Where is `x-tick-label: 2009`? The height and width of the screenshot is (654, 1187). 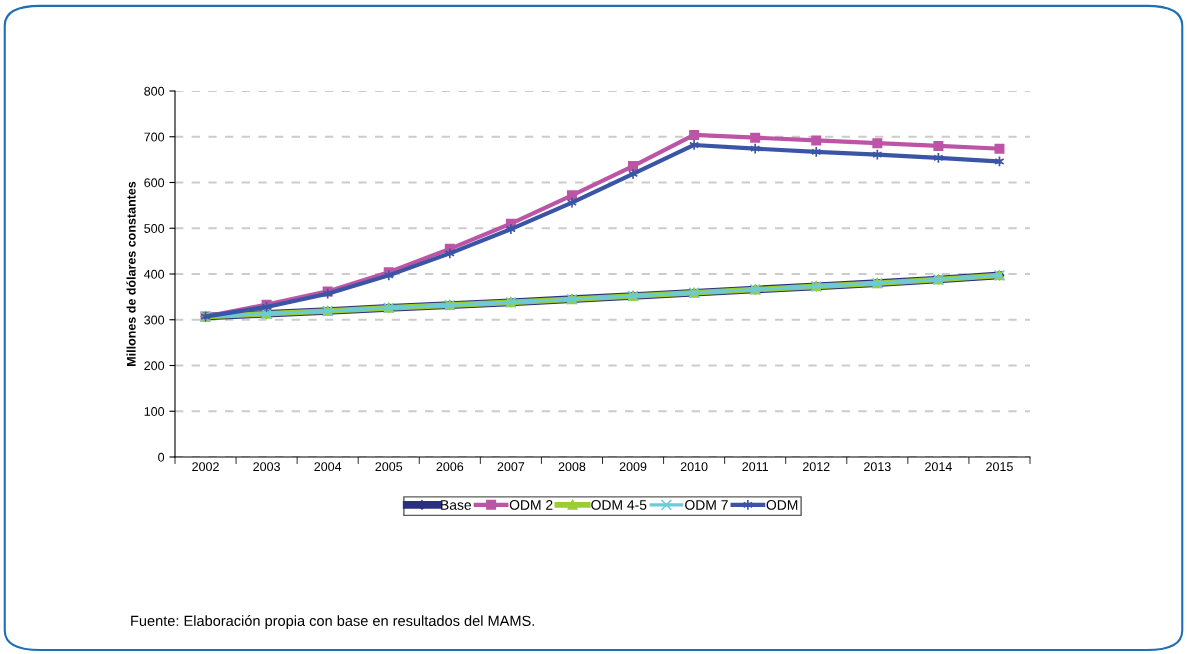
x-tick-label: 2009 is located at coordinates (633, 467).